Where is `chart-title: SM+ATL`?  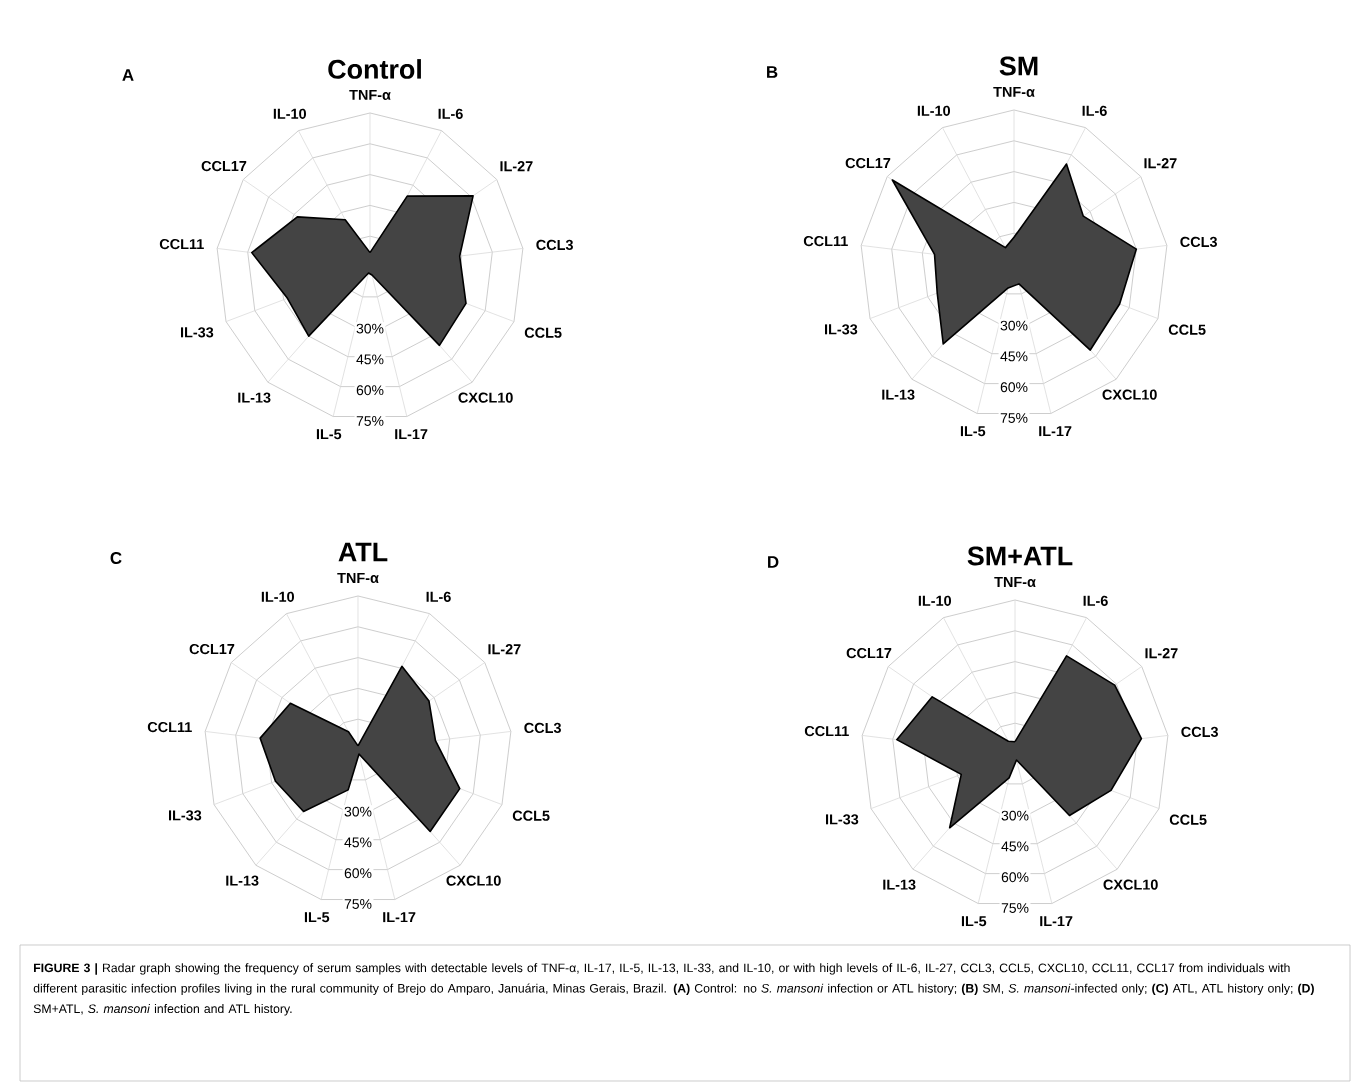 chart-title: SM+ATL is located at coordinates (1020, 556).